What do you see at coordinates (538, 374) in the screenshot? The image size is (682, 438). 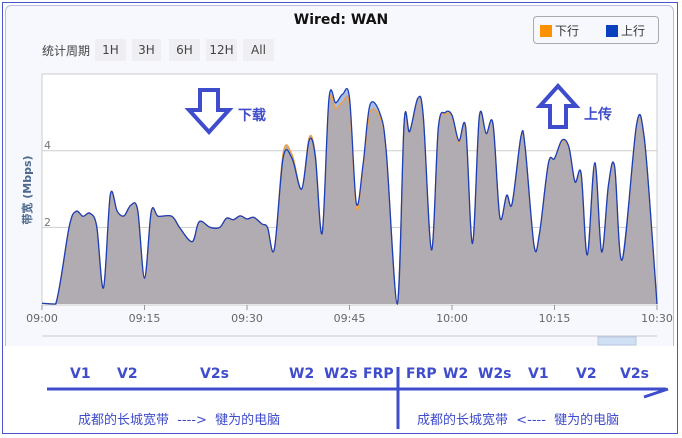 I see `route-label-right: V1` at bounding box center [538, 374].